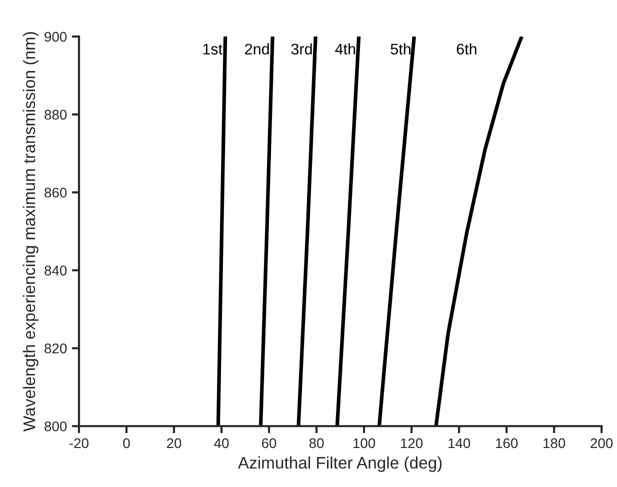 The width and height of the screenshot is (617, 487). I want to click on x-tick-label: 100, so click(365, 443).